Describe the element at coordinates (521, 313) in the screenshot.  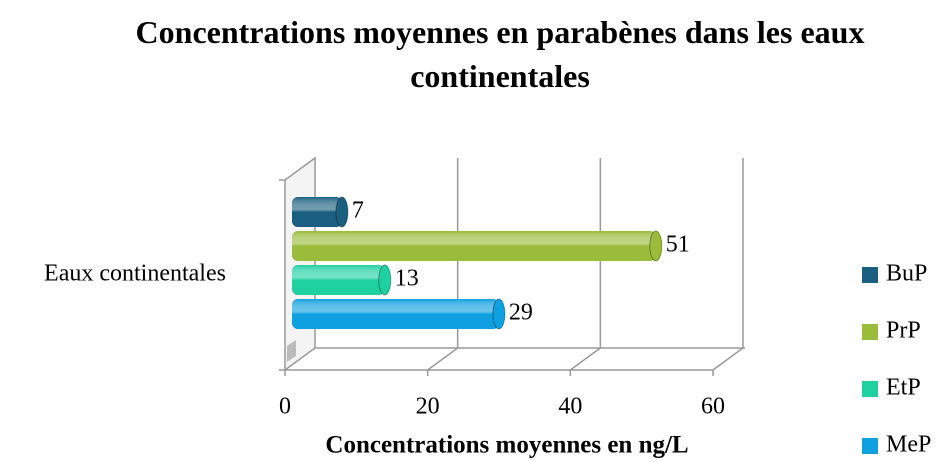
I see `value-label: 29` at that location.